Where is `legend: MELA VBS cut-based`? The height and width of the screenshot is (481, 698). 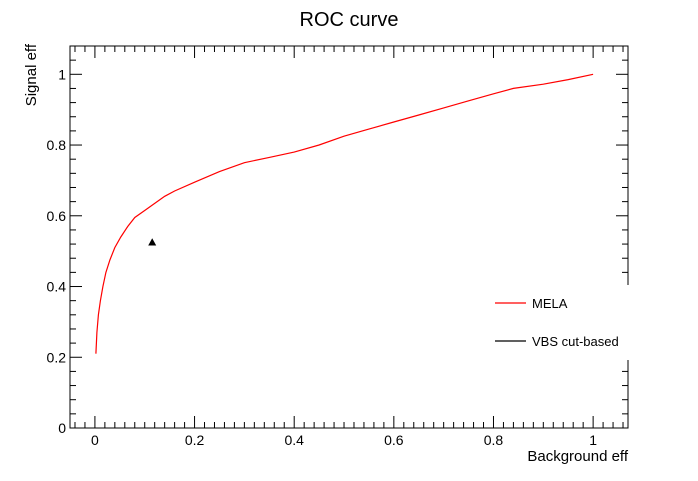
legend: MELA VBS cut-based is located at coordinates (588, 322).